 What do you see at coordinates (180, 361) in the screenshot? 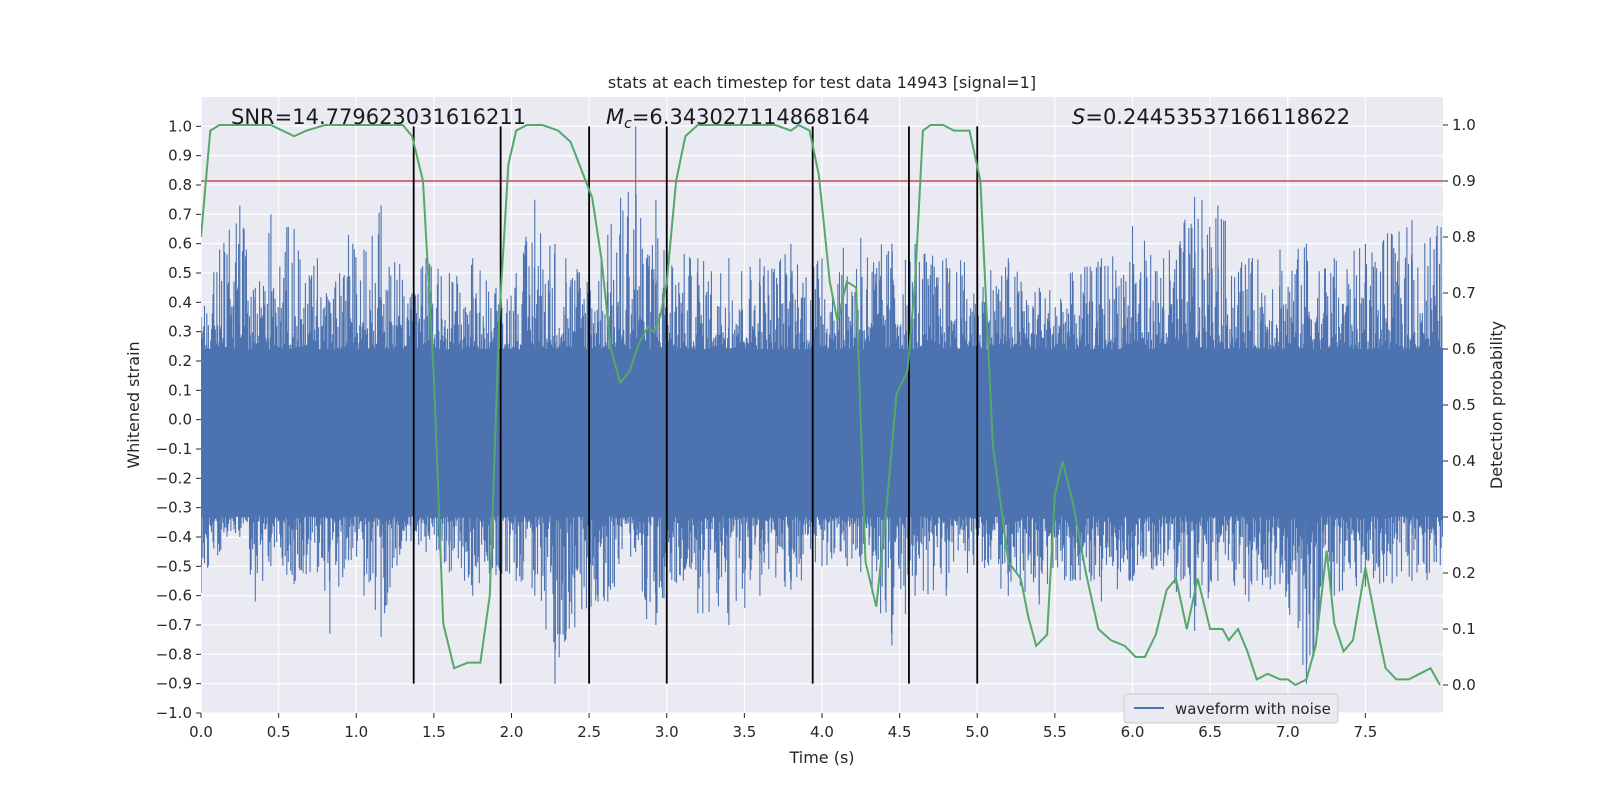
I see `y-left-tick-label: 0.2` at bounding box center [180, 361].